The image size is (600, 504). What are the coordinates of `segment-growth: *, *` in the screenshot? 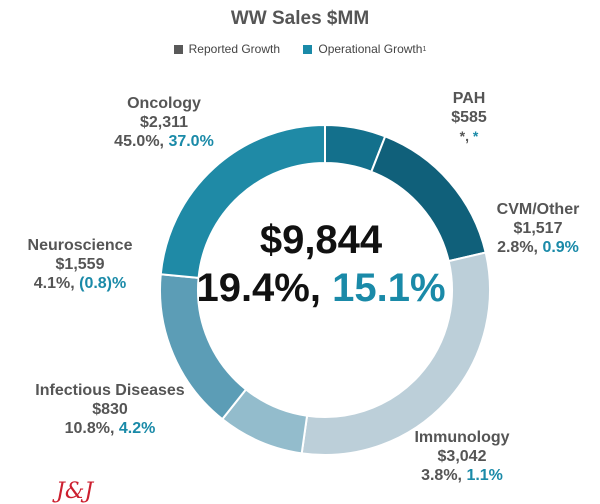 It's located at (469, 136).